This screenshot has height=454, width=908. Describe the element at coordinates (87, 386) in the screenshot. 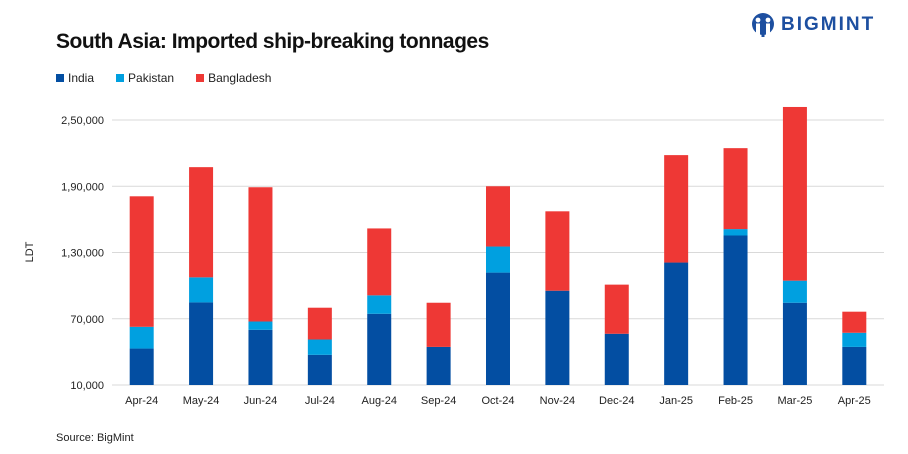

I see `y-tick-label: 10,000` at that location.